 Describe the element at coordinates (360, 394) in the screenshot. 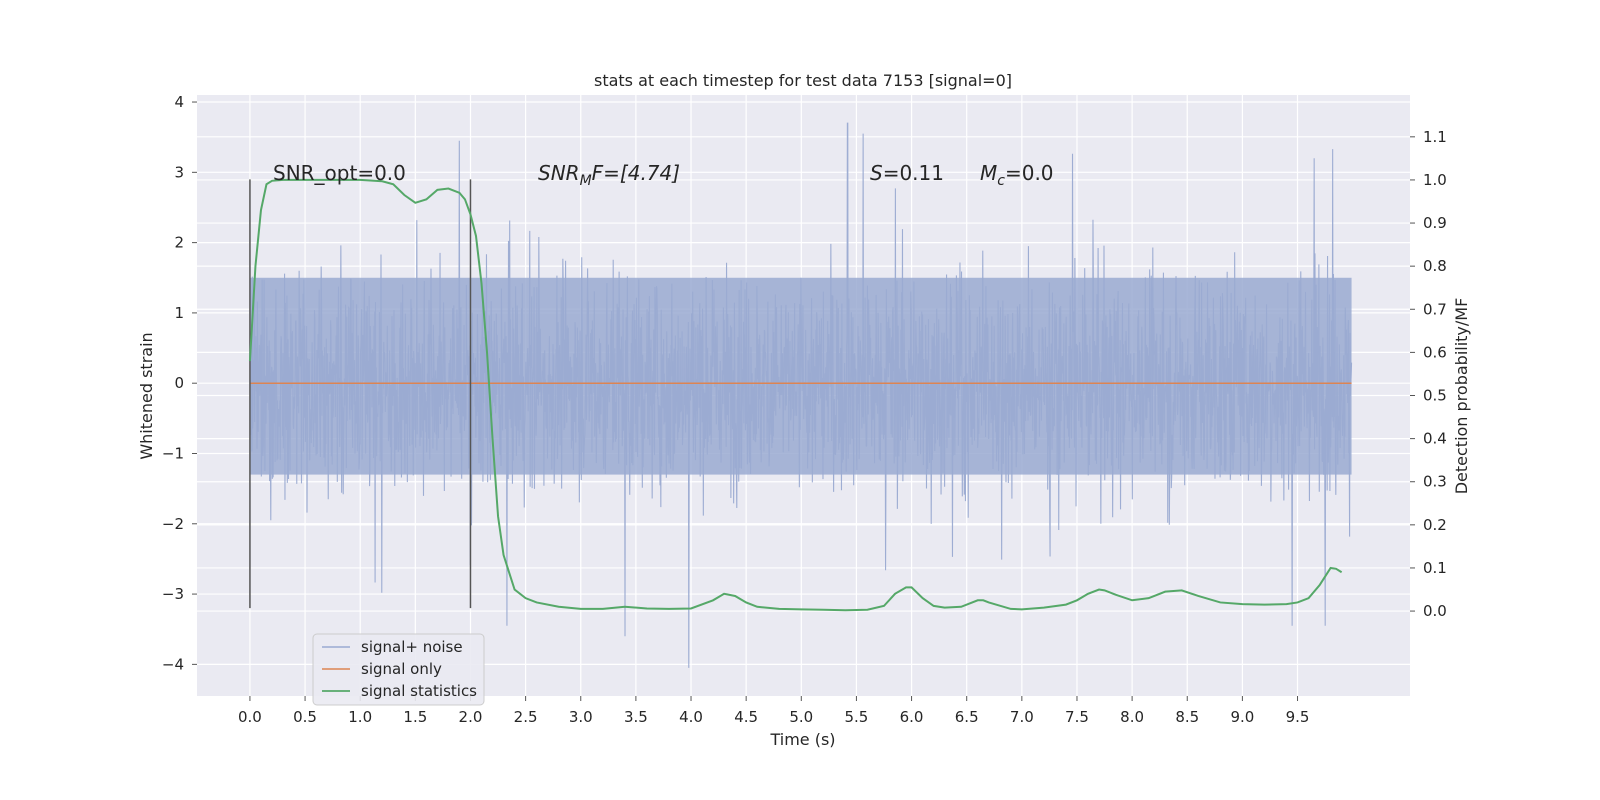

I see `window-markers` at that location.